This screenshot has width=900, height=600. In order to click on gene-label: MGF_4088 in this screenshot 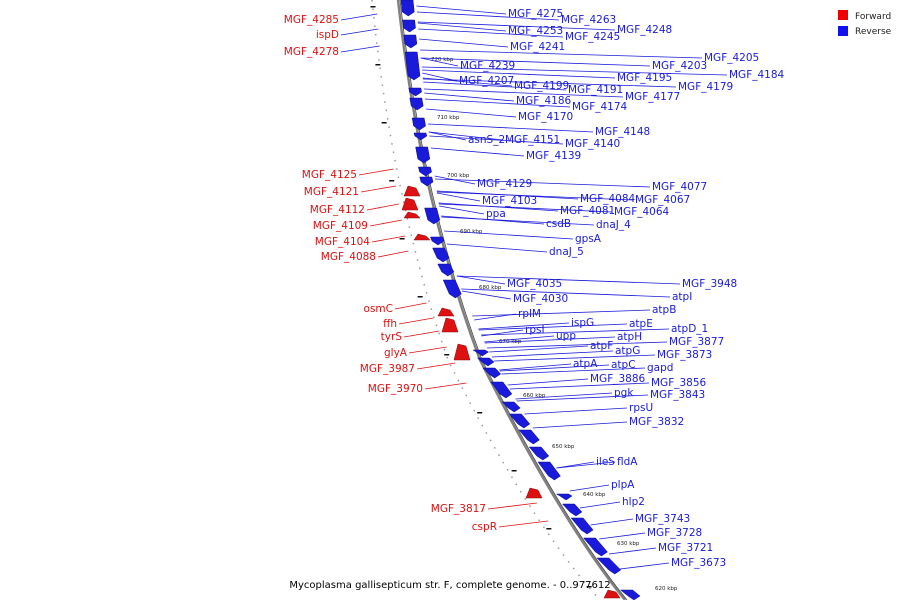, I will do `click(348, 257)`.